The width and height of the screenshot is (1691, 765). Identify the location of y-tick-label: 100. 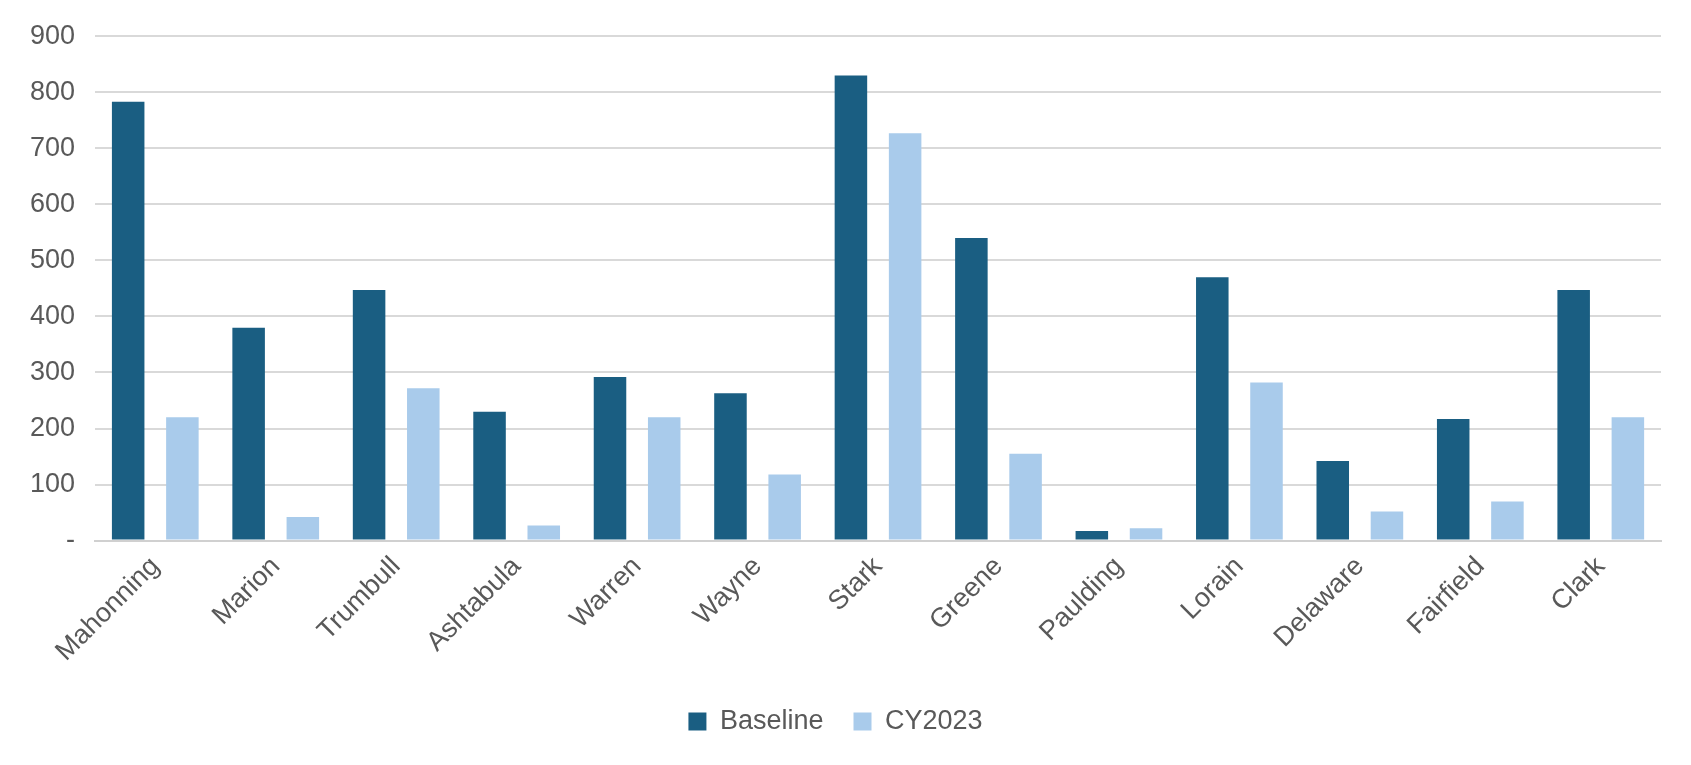
(52, 483).